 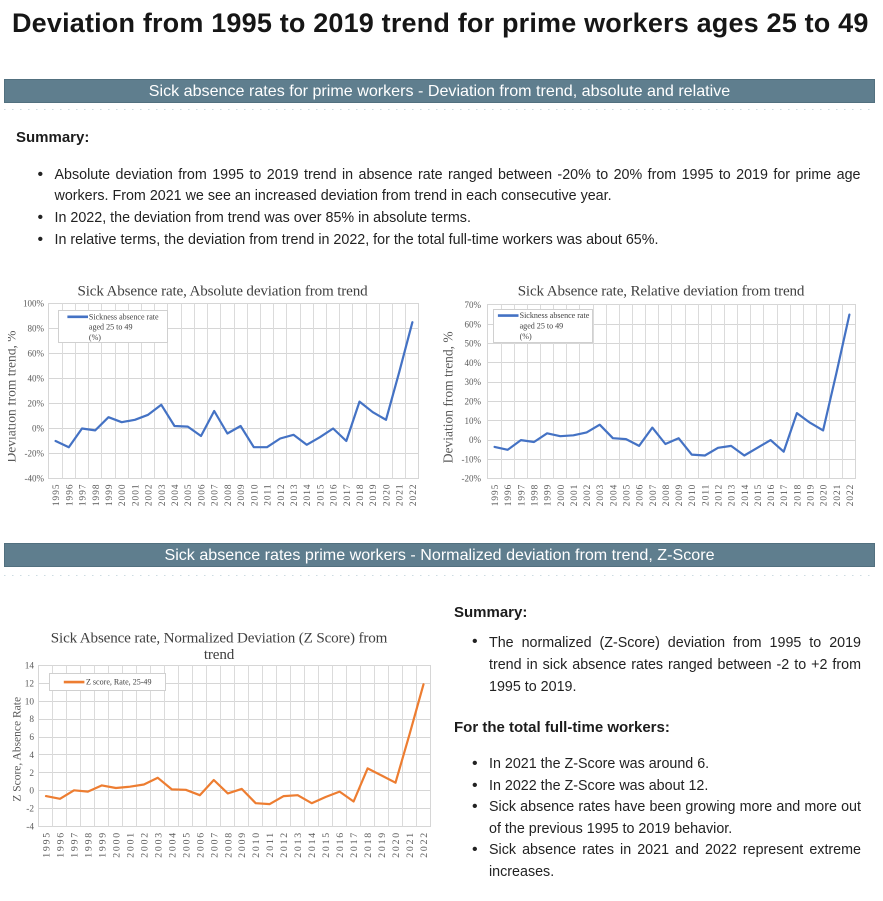 I want to click on svg-text: Z Score, Absence Rate, so click(x=18, y=749).